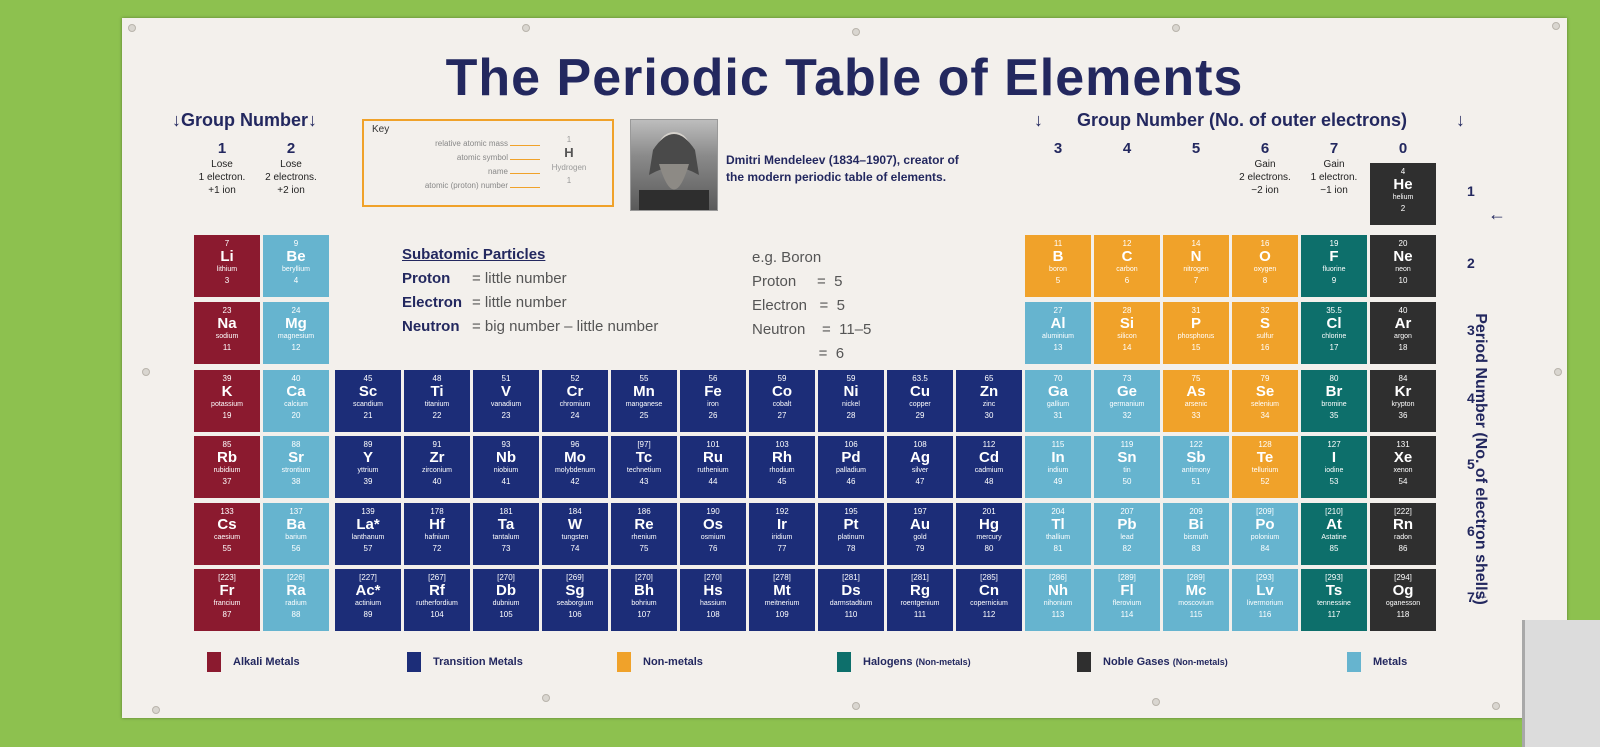 Image resolution: width=1600 pixels, height=747 pixels. I want to click on element-mass: 88, so click(296, 444).